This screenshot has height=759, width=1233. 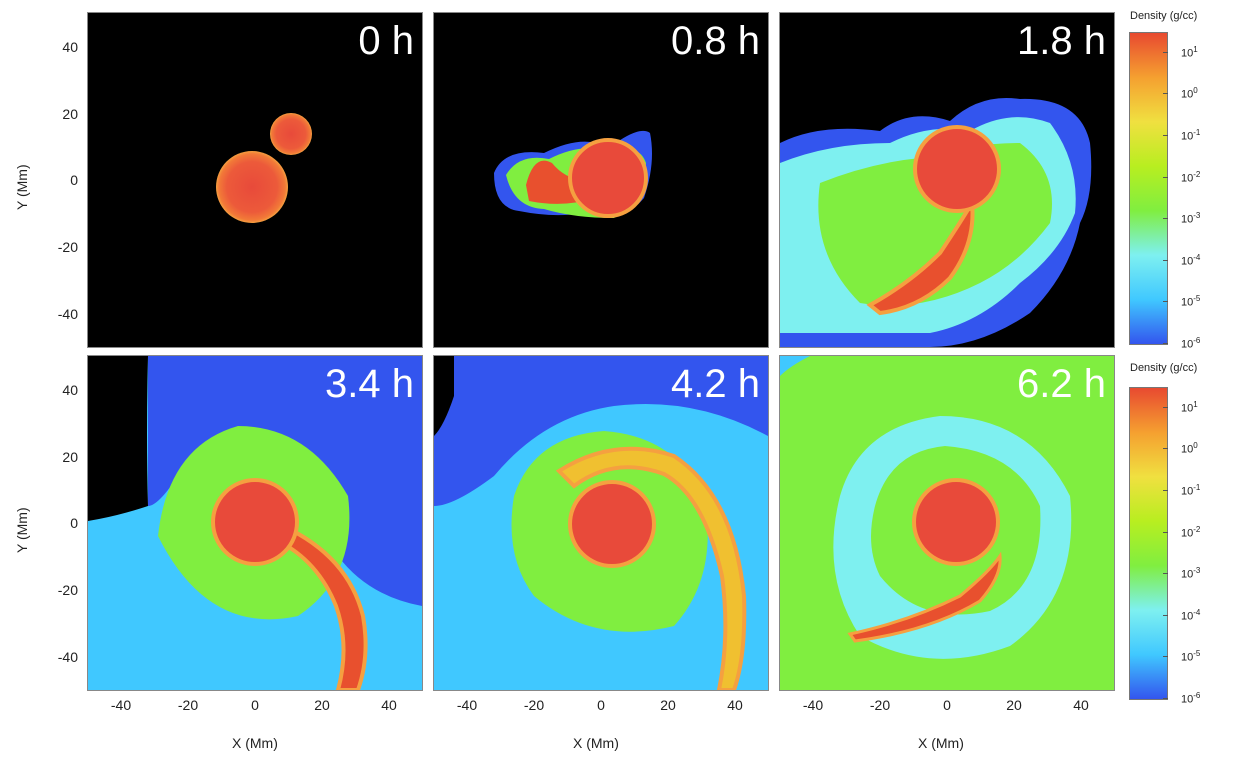 What do you see at coordinates (936, 222) in the screenshot?
I see `density-map-1.8h` at bounding box center [936, 222].